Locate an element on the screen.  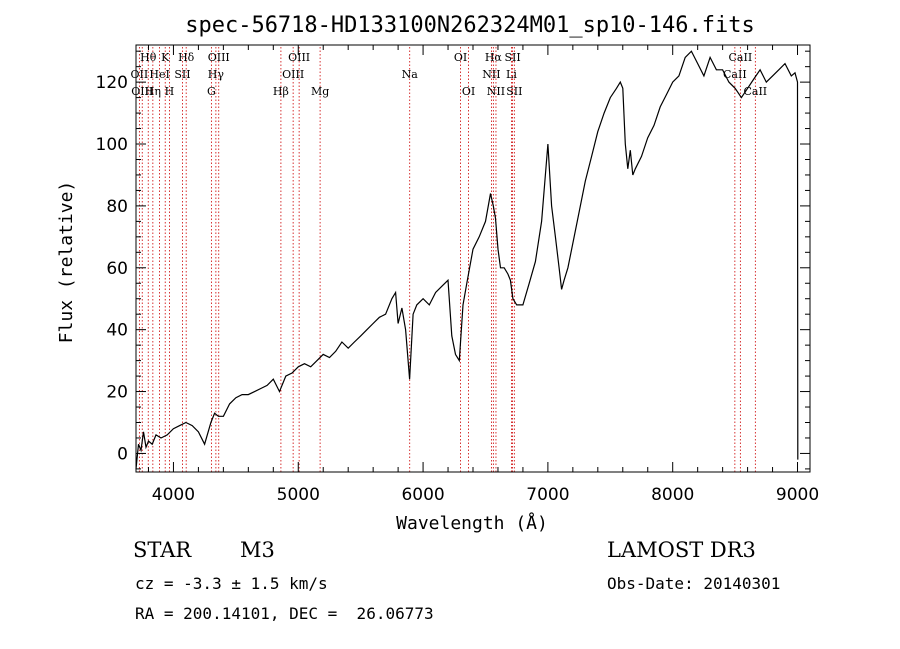
y-tick-label-120: 120 is located at coordinates (112, 83).